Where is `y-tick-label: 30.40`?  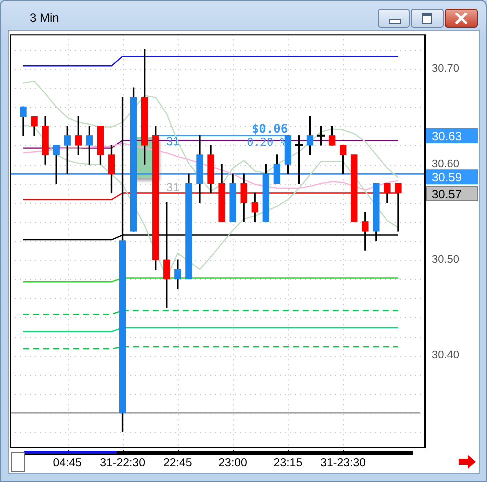 y-tick-label: 30.40 is located at coordinates (446, 356).